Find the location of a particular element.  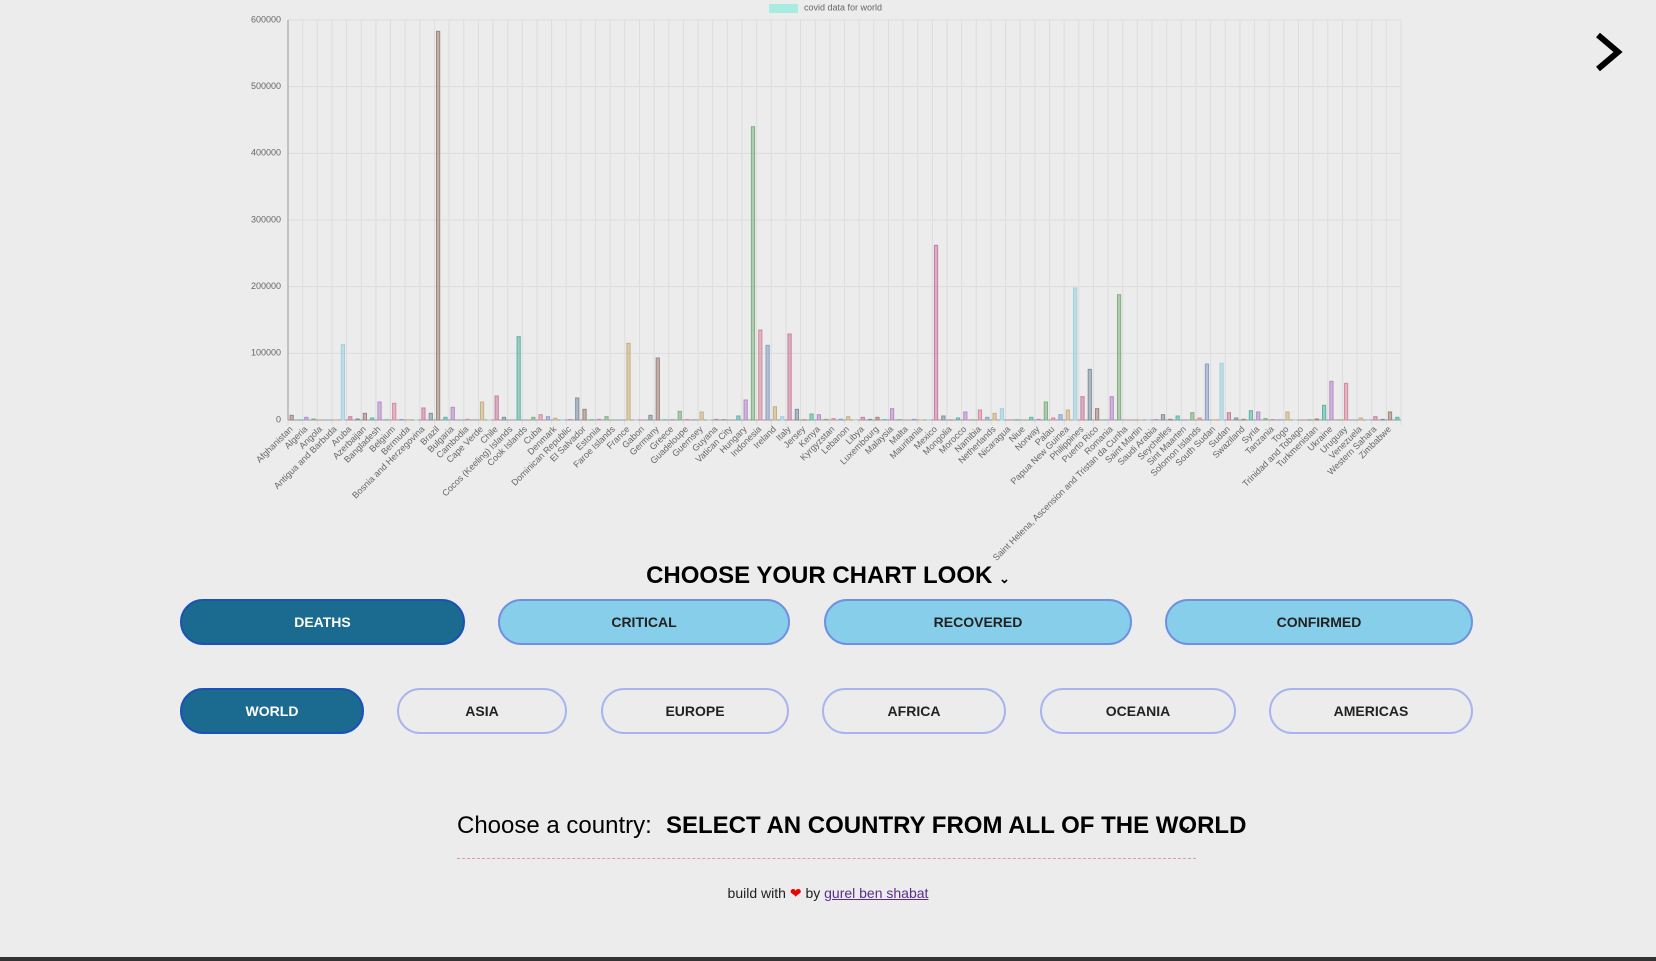

author-link: gurel ben shabat is located at coordinates (876, 893).